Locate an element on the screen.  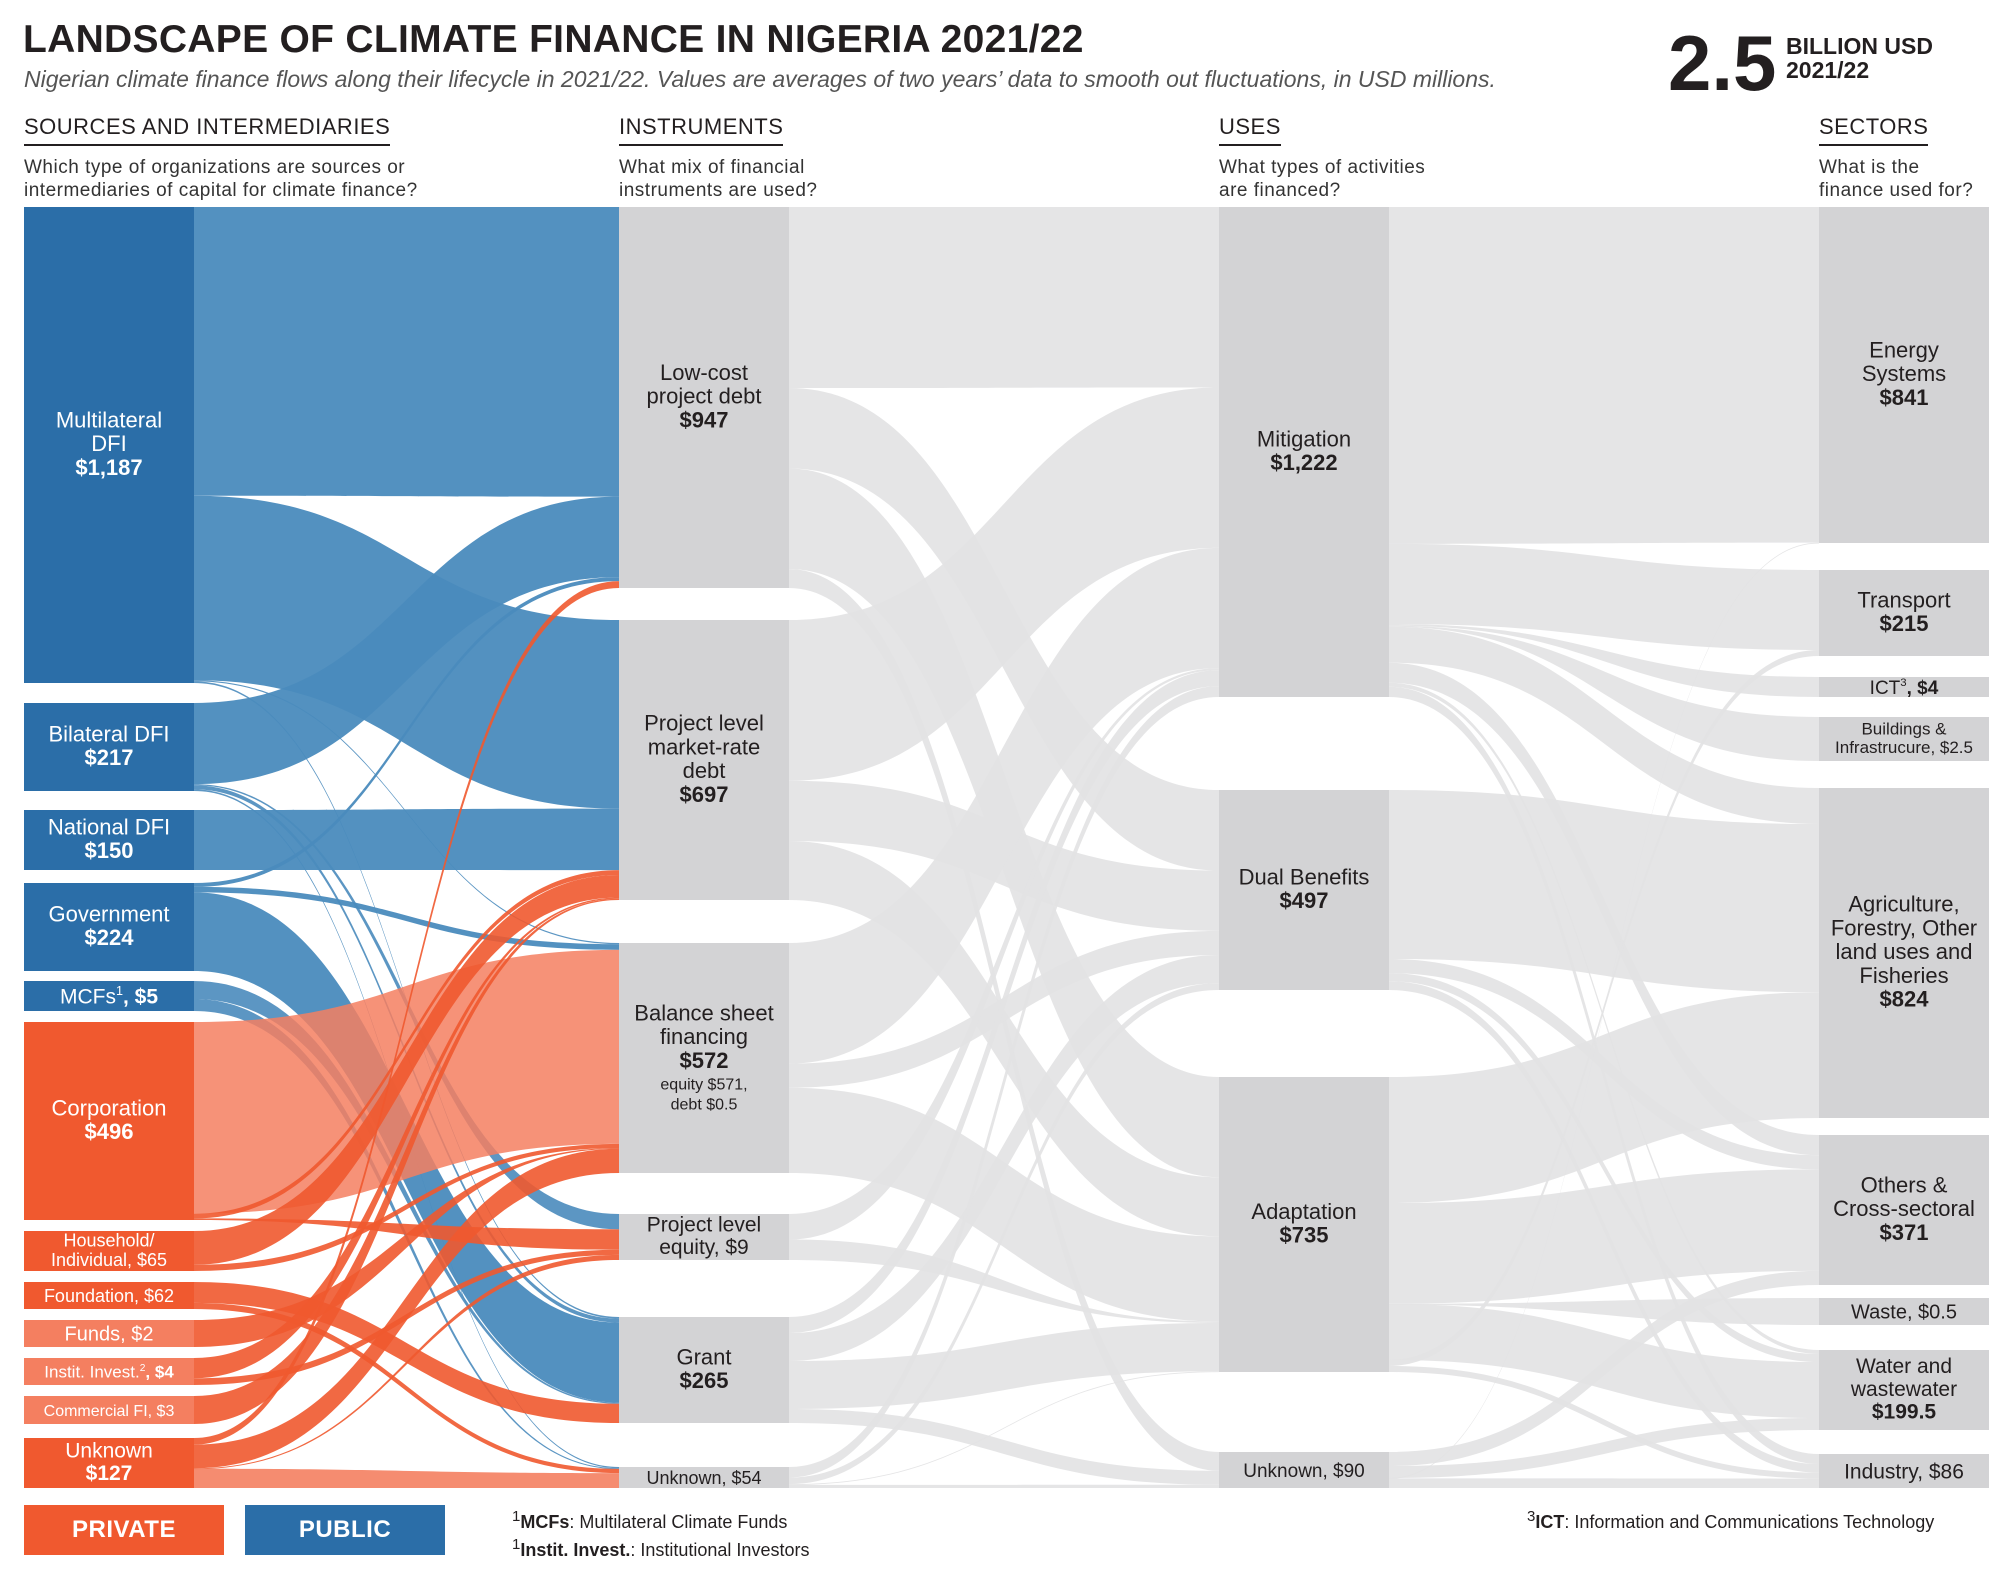
node-unknown_src is located at coordinates (109, 1463).